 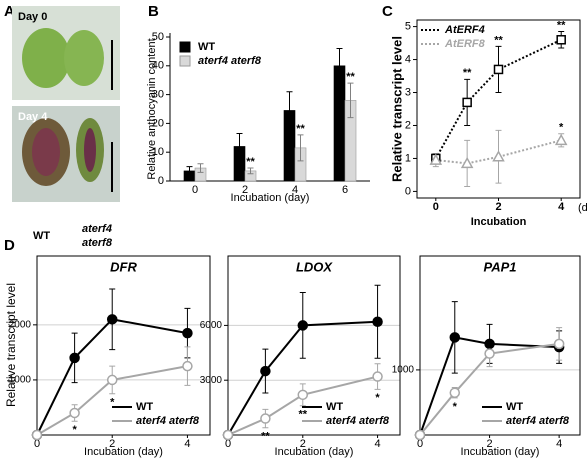 I want to click on photo-label: Day 0, so click(x=32, y=17).